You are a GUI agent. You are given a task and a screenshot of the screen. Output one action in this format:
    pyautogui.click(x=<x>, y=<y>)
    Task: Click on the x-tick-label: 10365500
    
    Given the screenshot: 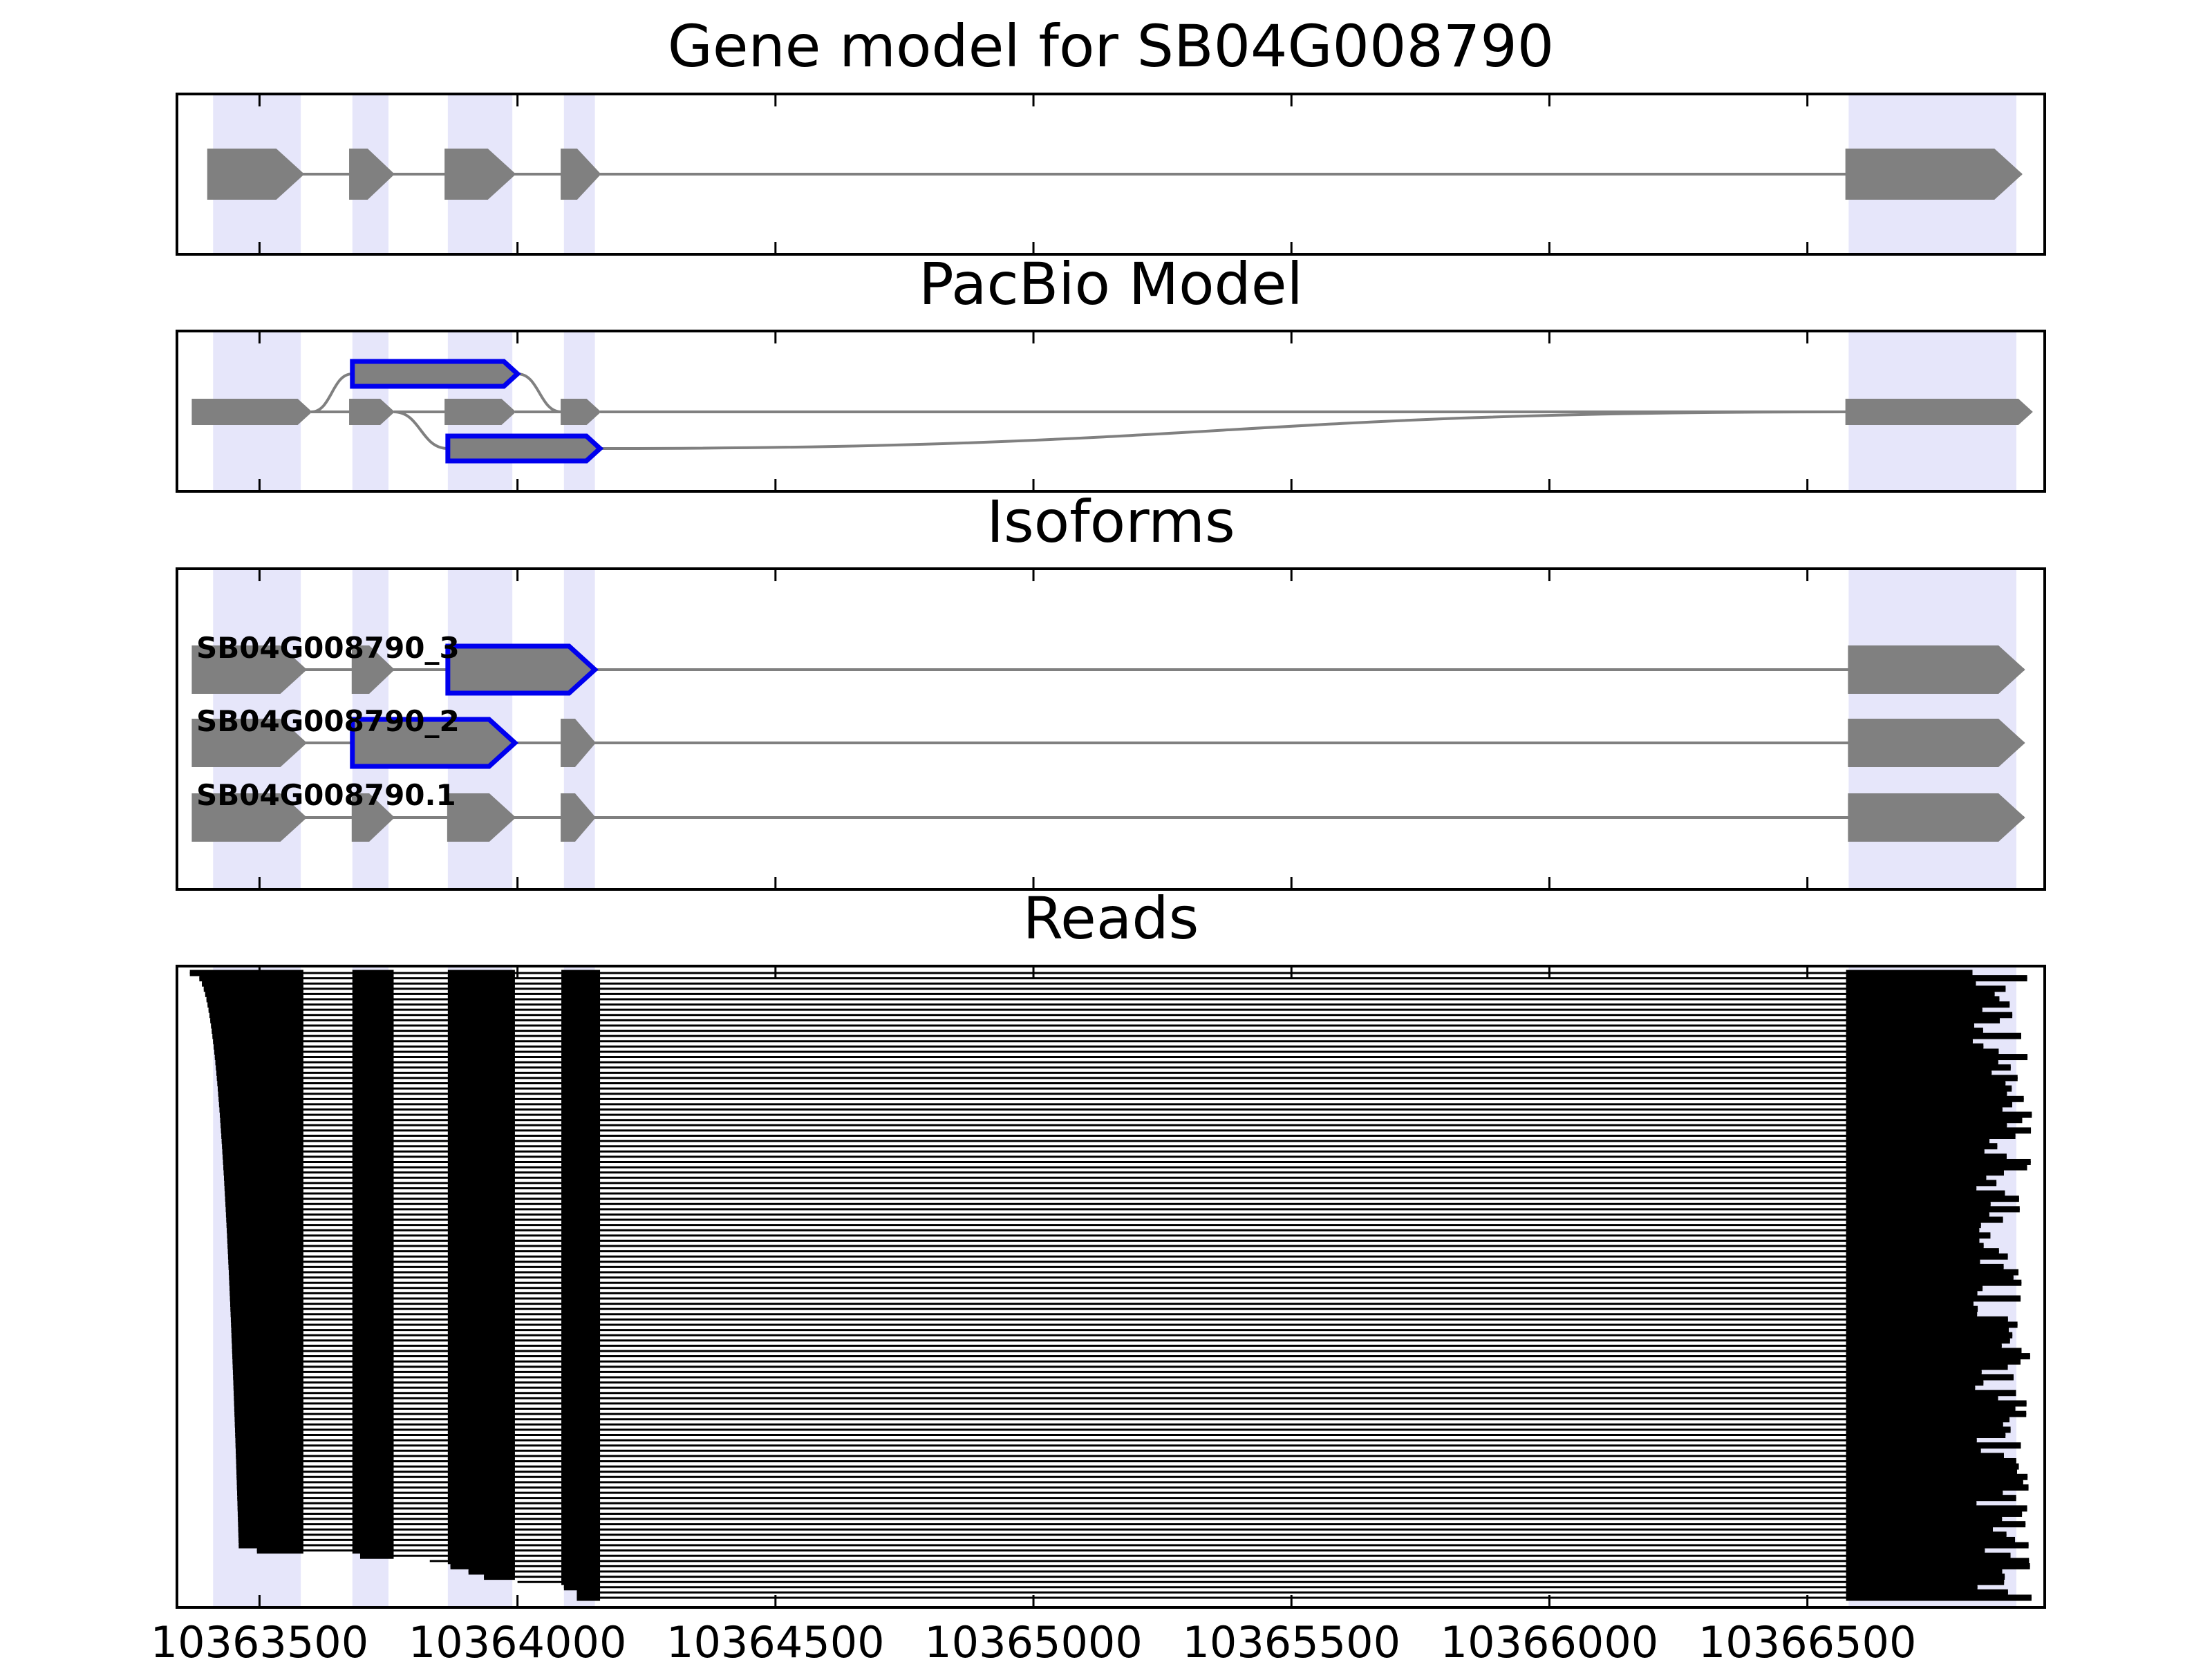 What is the action you would take?
    pyautogui.click(x=1291, y=1638)
    